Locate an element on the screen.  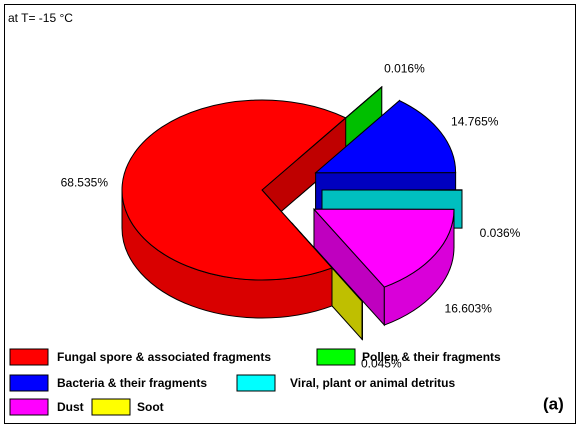
legend-label: Pollen & their fragments is located at coordinates (431, 357).